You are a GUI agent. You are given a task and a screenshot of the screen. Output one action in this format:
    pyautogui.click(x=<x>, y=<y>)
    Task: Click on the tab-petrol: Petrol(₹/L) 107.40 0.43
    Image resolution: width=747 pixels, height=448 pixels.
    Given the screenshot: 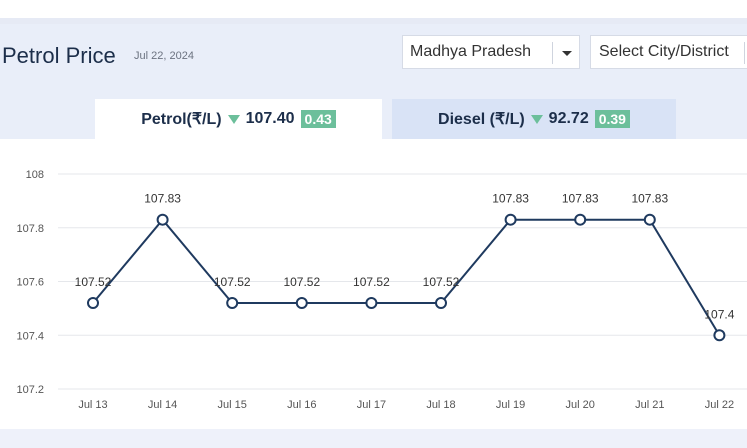 What is the action you would take?
    pyautogui.click(x=238, y=119)
    